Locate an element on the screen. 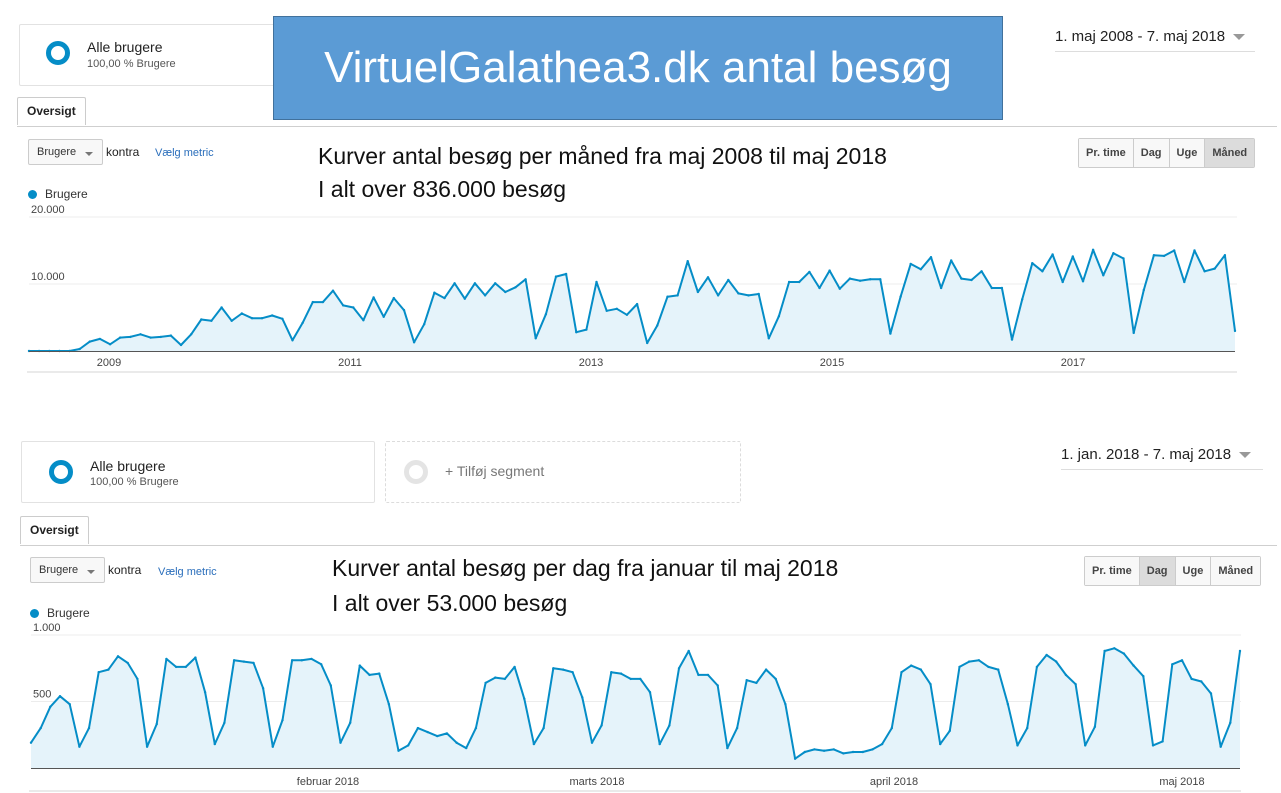 Image resolution: width=1281 pixels, height=793 pixels. select-metric-link: Vælg metric is located at coordinates (187, 572).